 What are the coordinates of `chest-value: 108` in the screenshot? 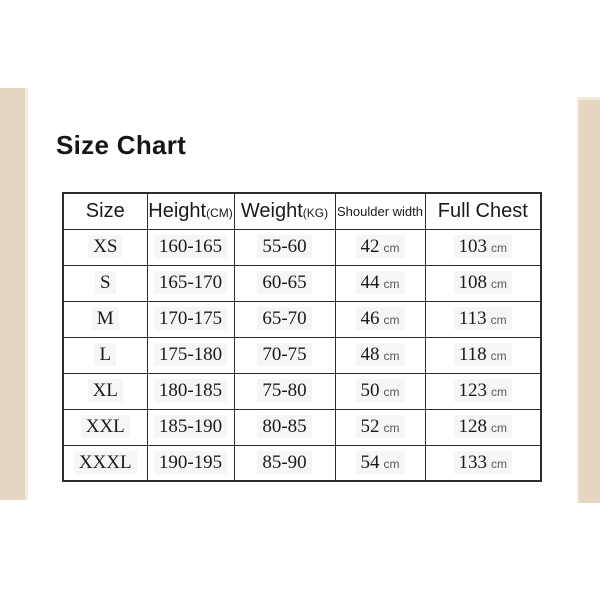 It's located at (473, 282).